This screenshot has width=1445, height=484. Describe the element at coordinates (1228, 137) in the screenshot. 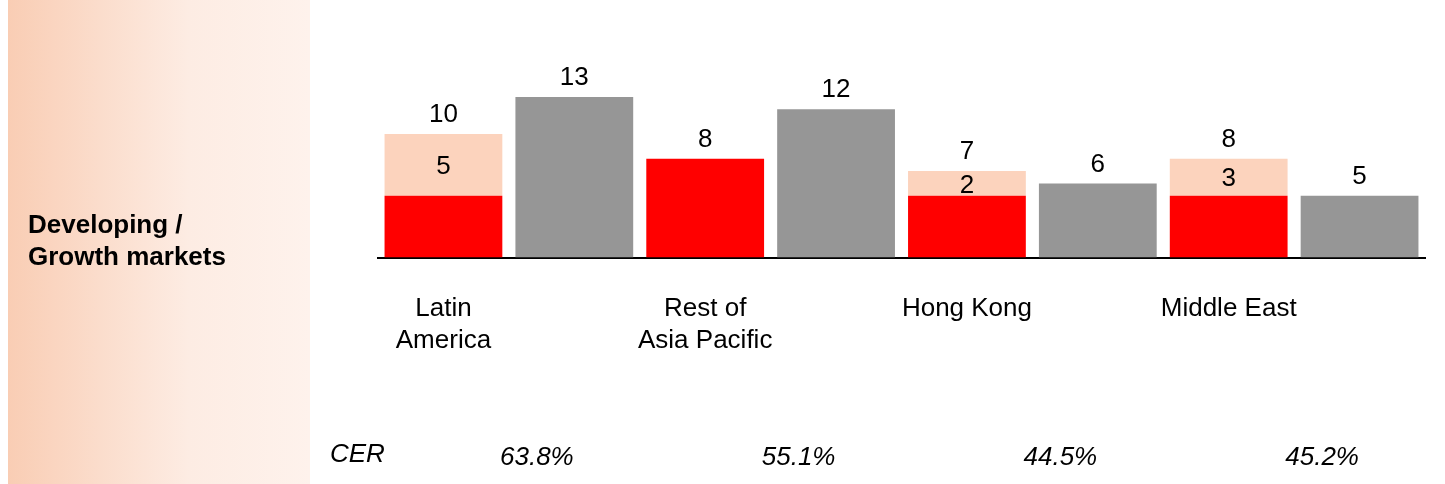

I see `total-label: 8` at that location.